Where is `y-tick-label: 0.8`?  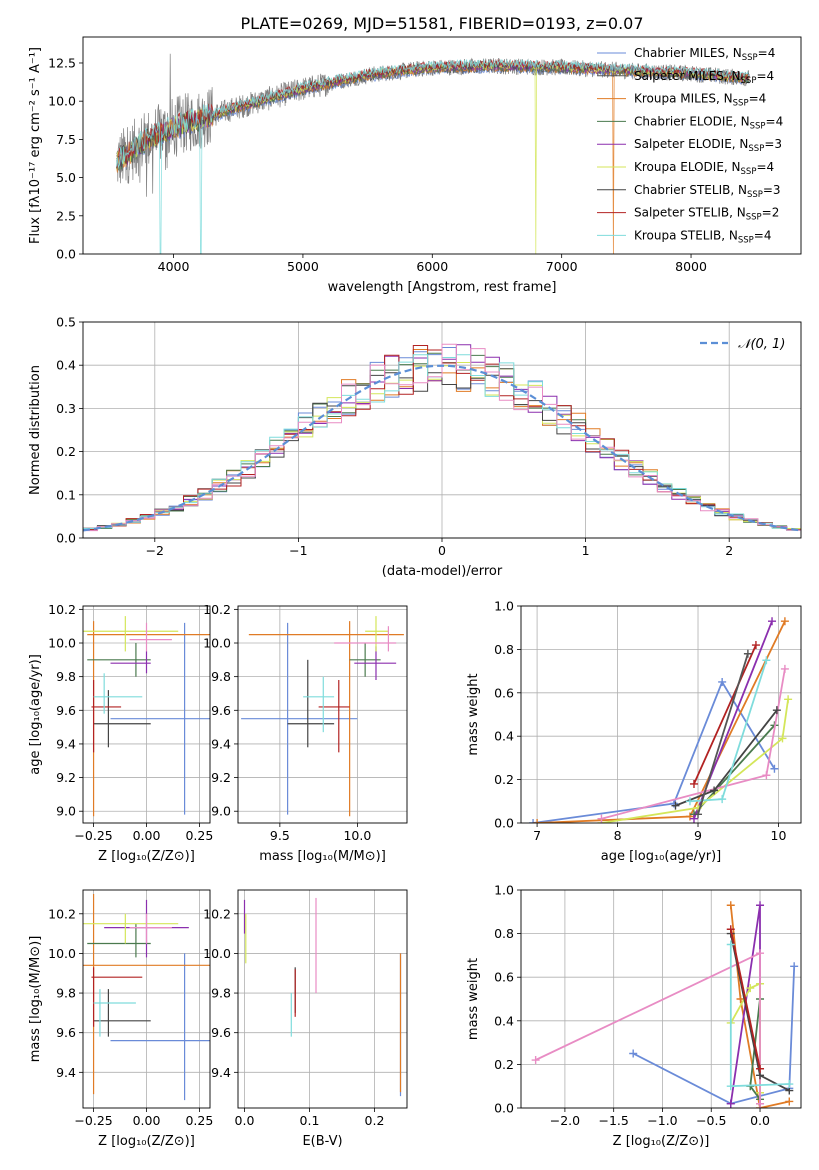 y-tick-label: 0.8 is located at coordinates (504, 933).